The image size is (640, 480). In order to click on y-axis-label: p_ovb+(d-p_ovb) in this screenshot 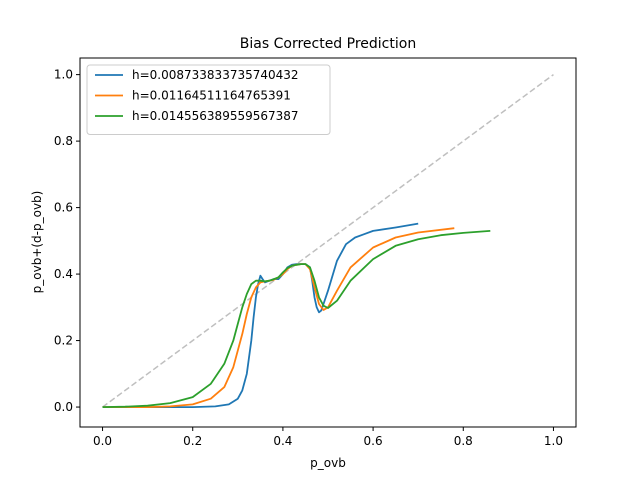, I will do `click(37, 242)`.